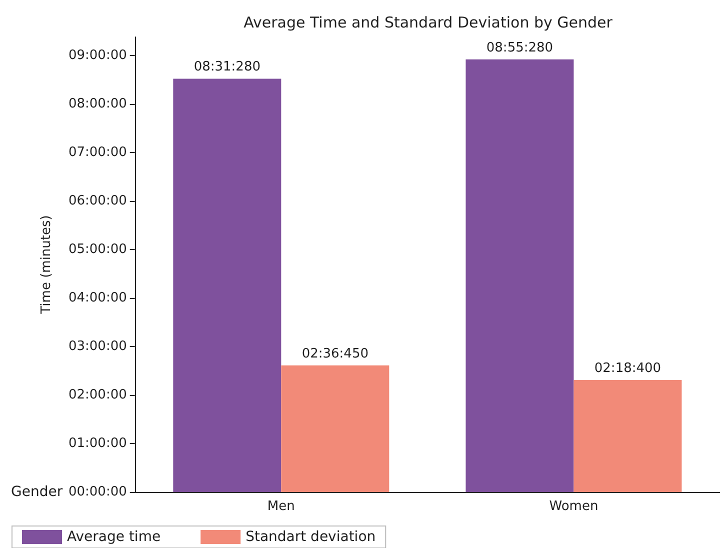  I want to click on data-label: 02:36:450, so click(335, 354).